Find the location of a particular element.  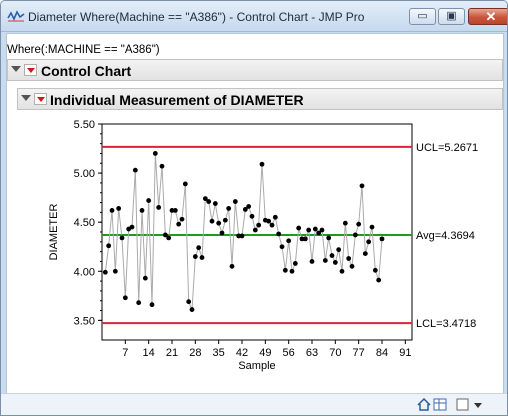

selection-checkbox-icon is located at coordinates (463, 404).